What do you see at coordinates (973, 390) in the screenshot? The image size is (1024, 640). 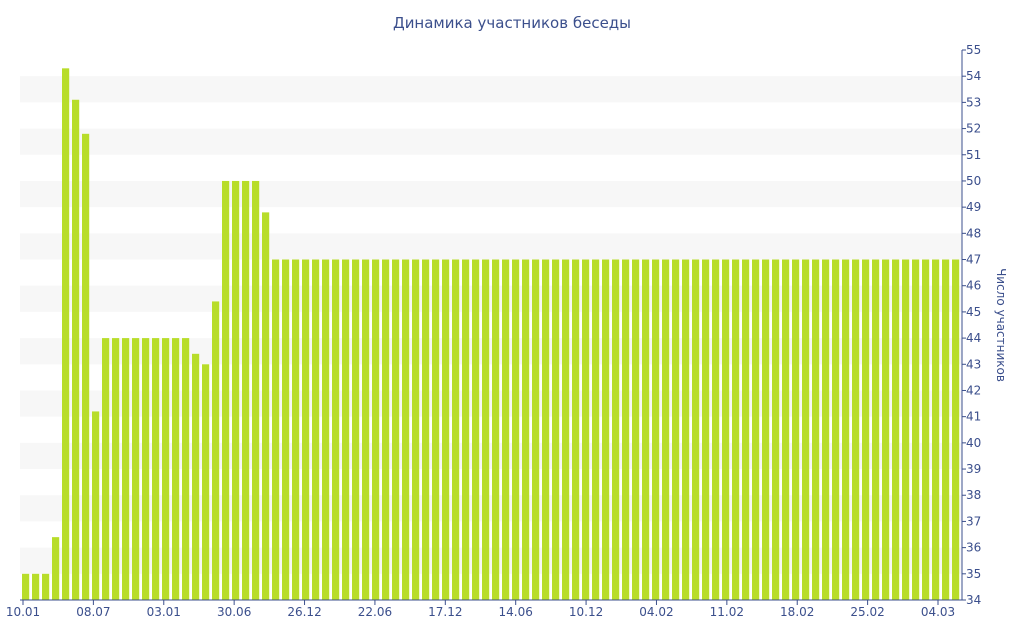 I see `y-tick-label: 42` at bounding box center [973, 390].